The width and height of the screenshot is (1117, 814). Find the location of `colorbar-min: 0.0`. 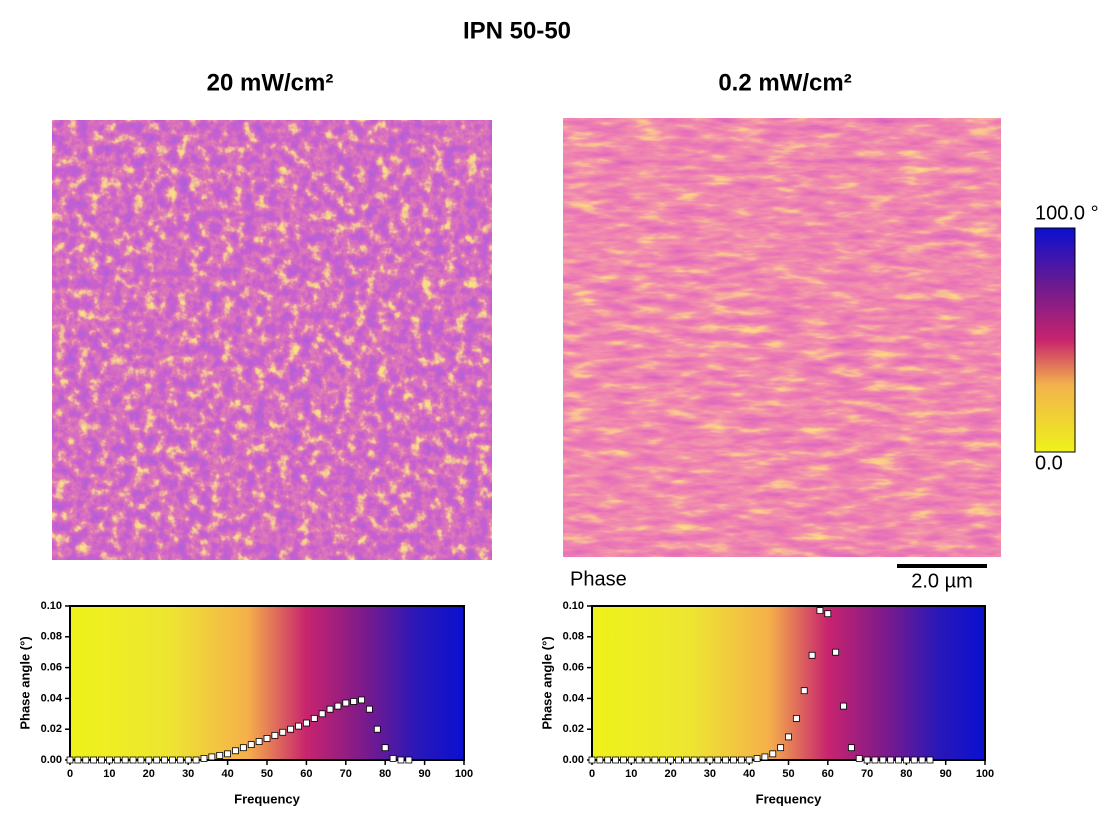

colorbar-min: 0.0 is located at coordinates (1049, 463).